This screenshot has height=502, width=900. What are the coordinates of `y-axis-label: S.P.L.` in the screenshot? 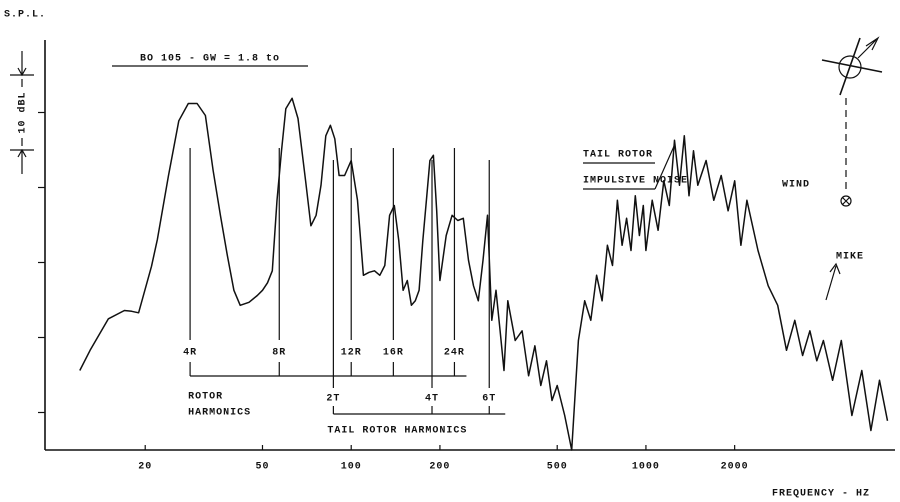 It's located at (25, 15).